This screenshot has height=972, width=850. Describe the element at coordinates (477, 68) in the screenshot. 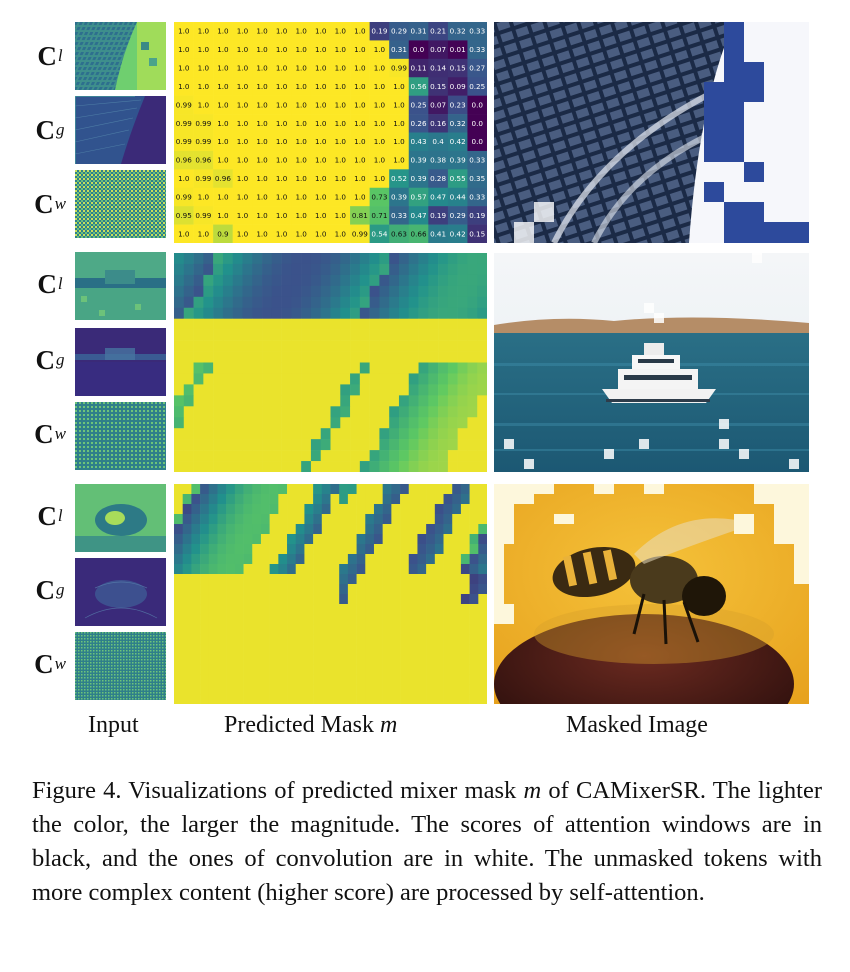

I see `mask-cell-value: 0.27` at that location.